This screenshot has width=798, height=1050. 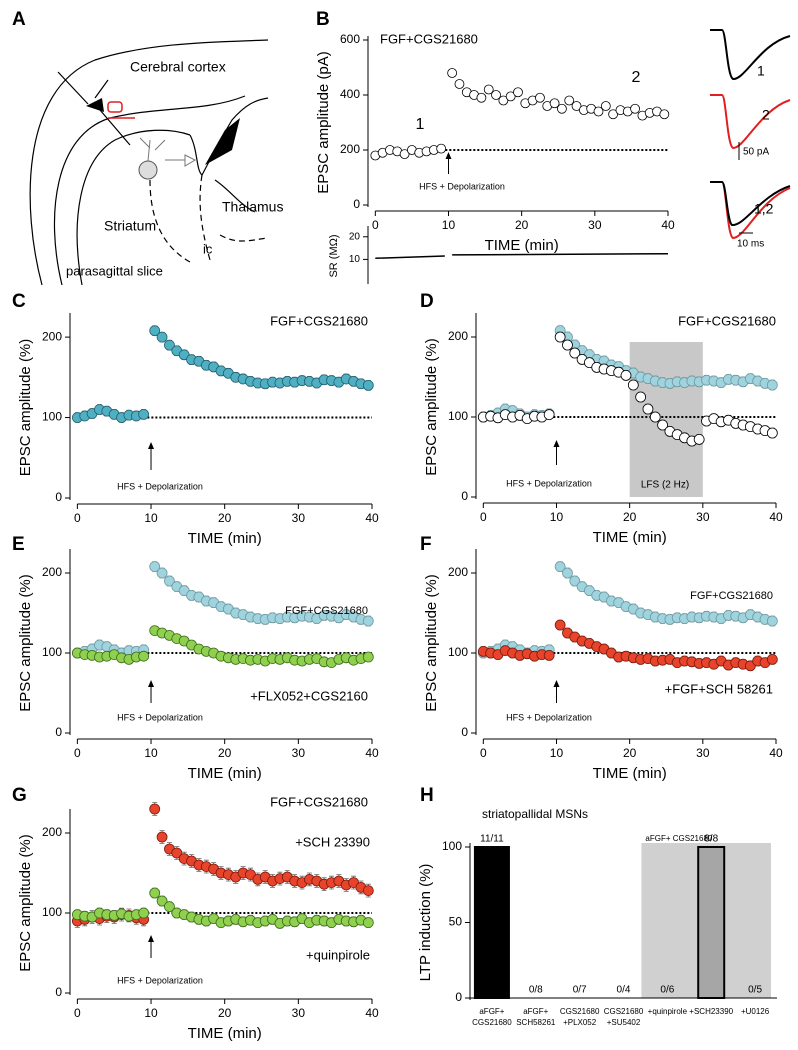 I want to click on shade-label: LFS (2 Hz), so click(x=665, y=485).